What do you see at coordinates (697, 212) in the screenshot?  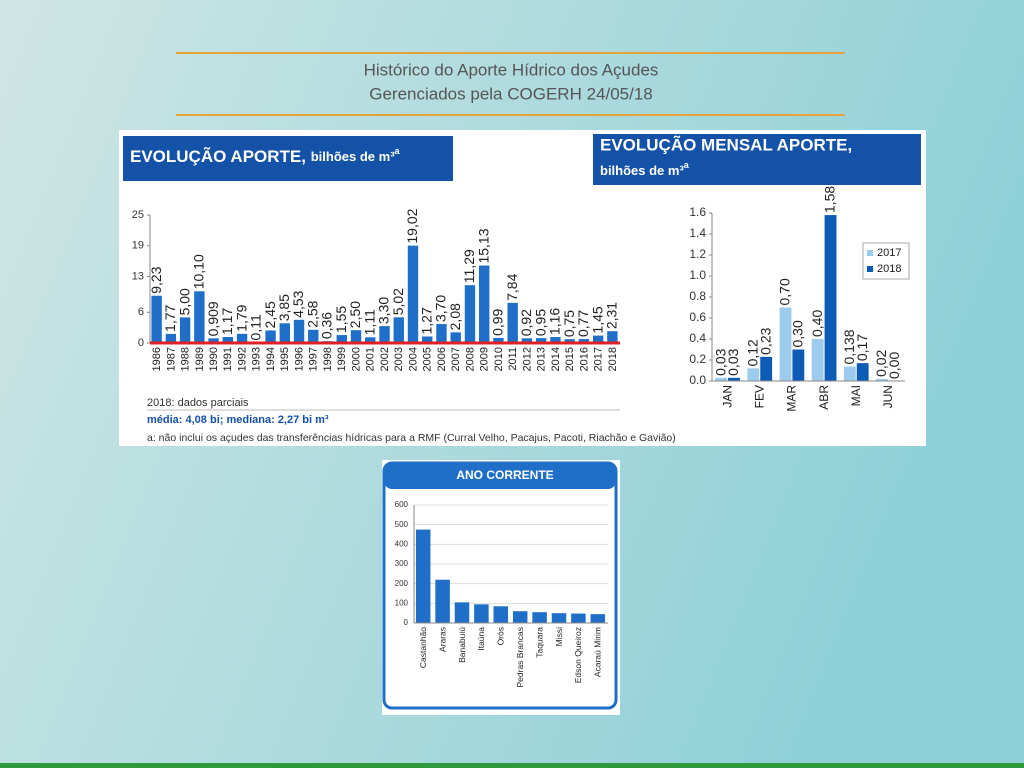 I see `y-tick-label: 1.6` at bounding box center [697, 212].